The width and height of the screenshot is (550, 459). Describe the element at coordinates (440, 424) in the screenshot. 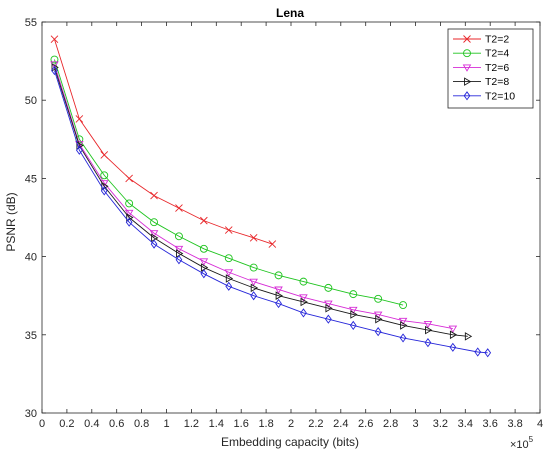

I see `x-tick-label: 3.2` at that location.